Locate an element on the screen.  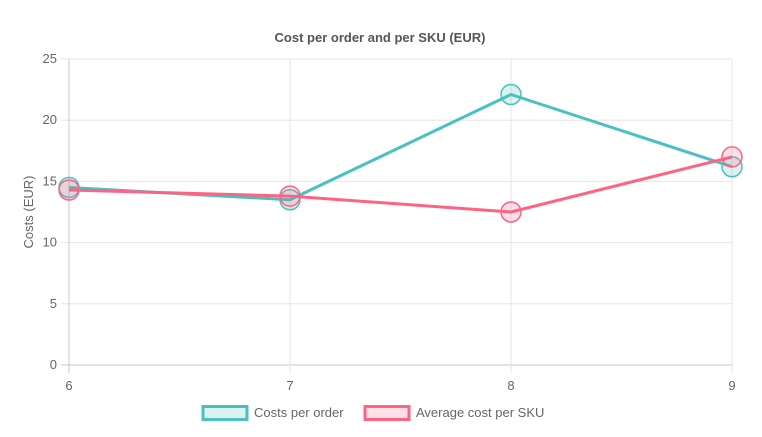
x-tick-label: 9 is located at coordinates (731, 385).